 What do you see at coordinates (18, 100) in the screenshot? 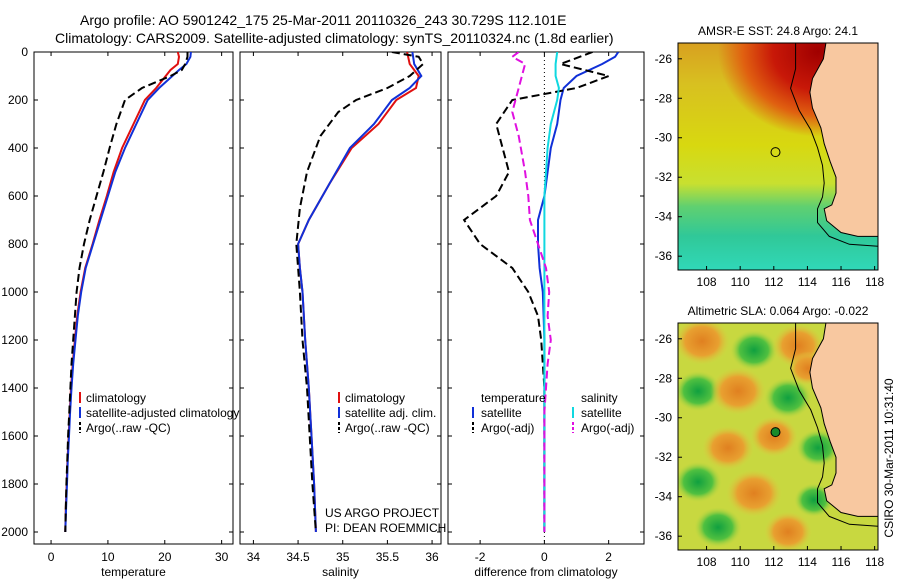
I see `y-tick-label: 200` at bounding box center [18, 100].